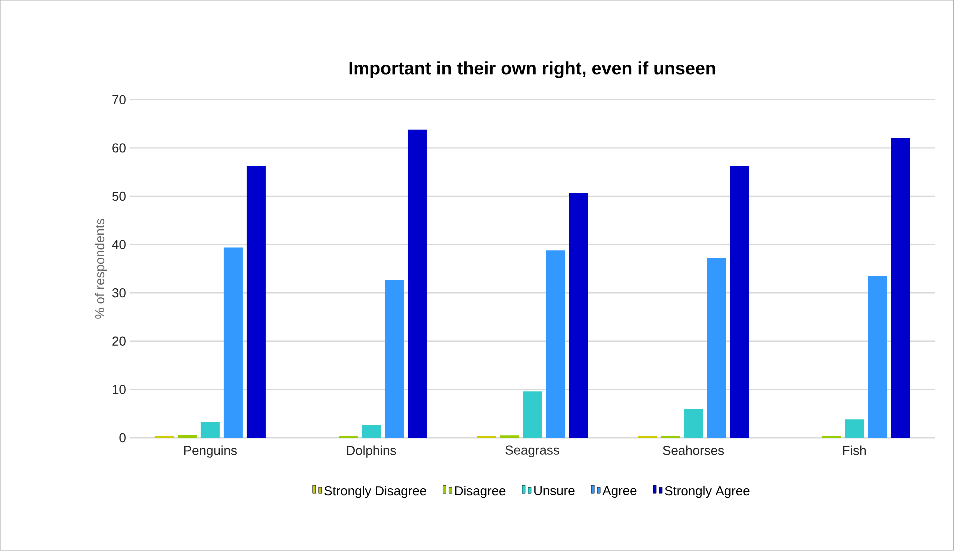 Image resolution: width=954 pixels, height=551 pixels. I want to click on x-tick-label: Penguins, so click(210, 452).